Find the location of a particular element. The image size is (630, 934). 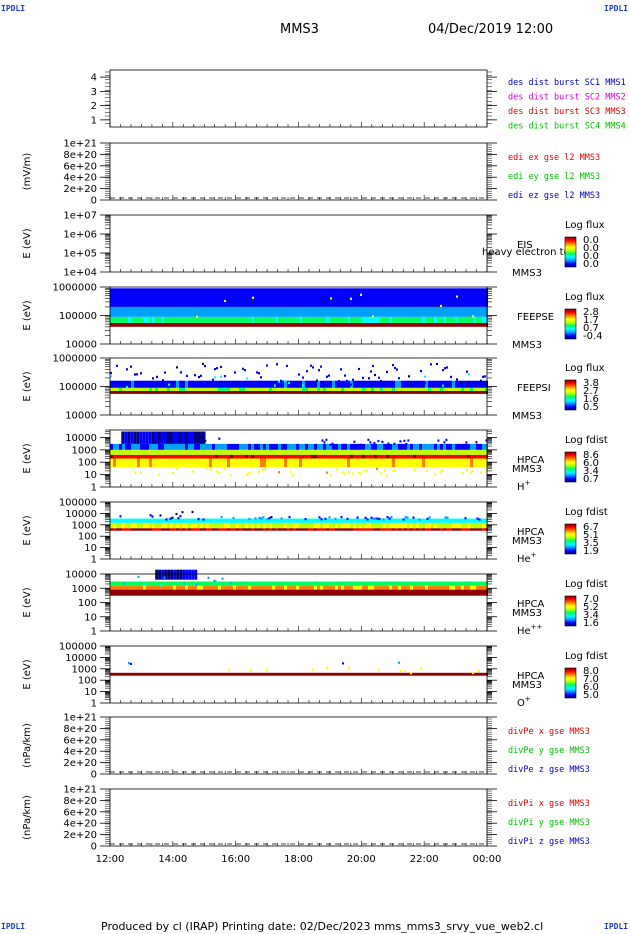

legend-entry: edi ez gse l2 MMS3 is located at coordinates (554, 196).